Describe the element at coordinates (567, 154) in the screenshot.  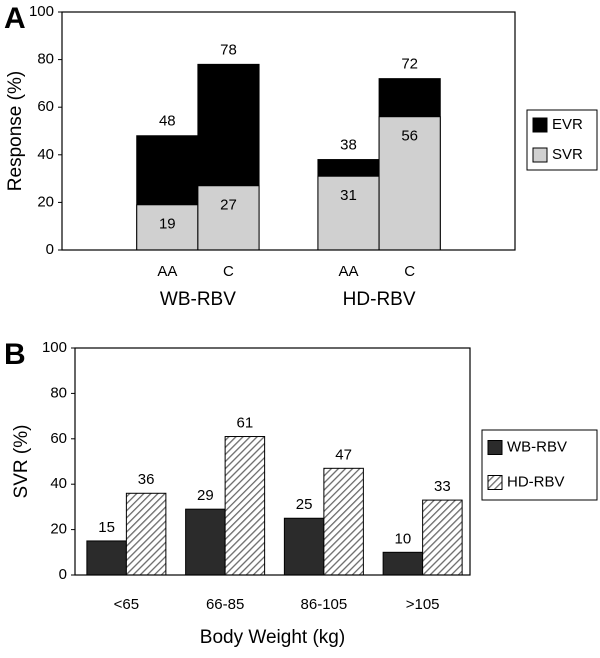
I see `legend-label: SVR` at that location.